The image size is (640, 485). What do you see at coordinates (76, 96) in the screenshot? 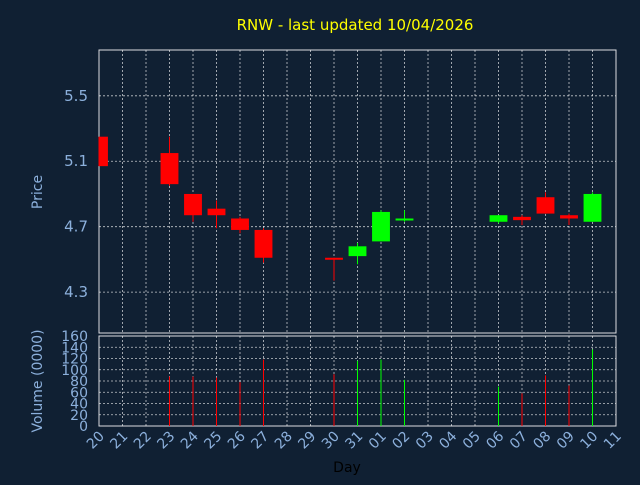
I see `price-tick-label: 5.5` at bounding box center [76, 96].